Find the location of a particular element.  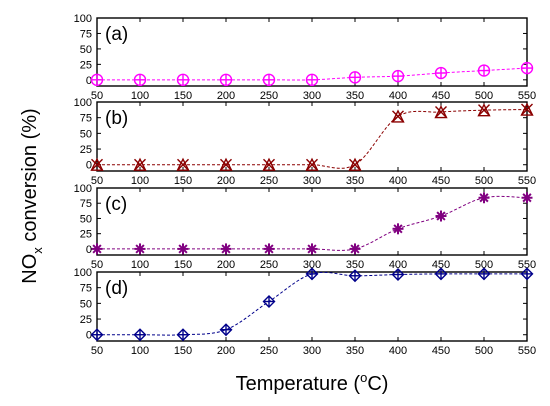

data-point-500-tri is located at coordinates (484, 110).